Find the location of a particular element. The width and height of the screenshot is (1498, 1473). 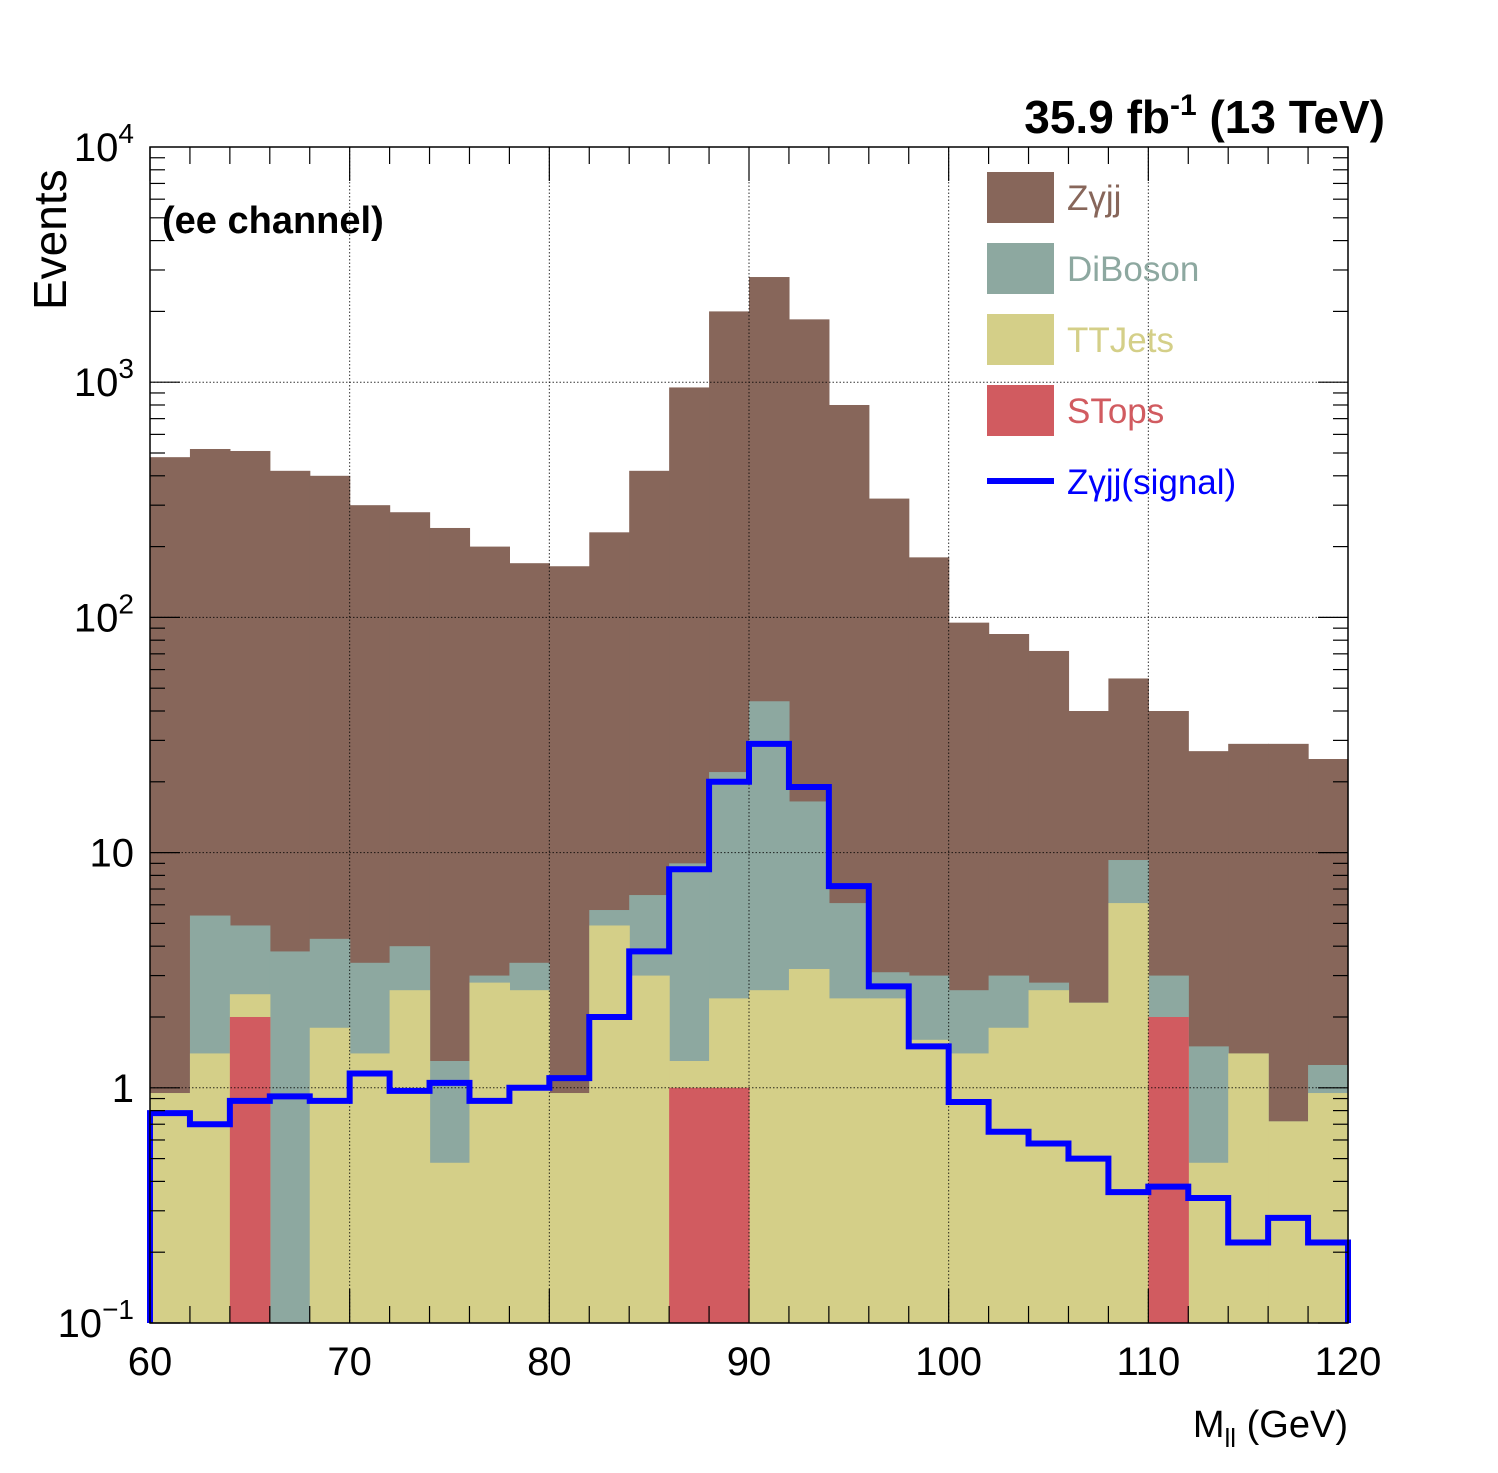

legend: Zγjj DiBoson TTJets STops Zγjj(signal) is located at coordinates (1111, 337).